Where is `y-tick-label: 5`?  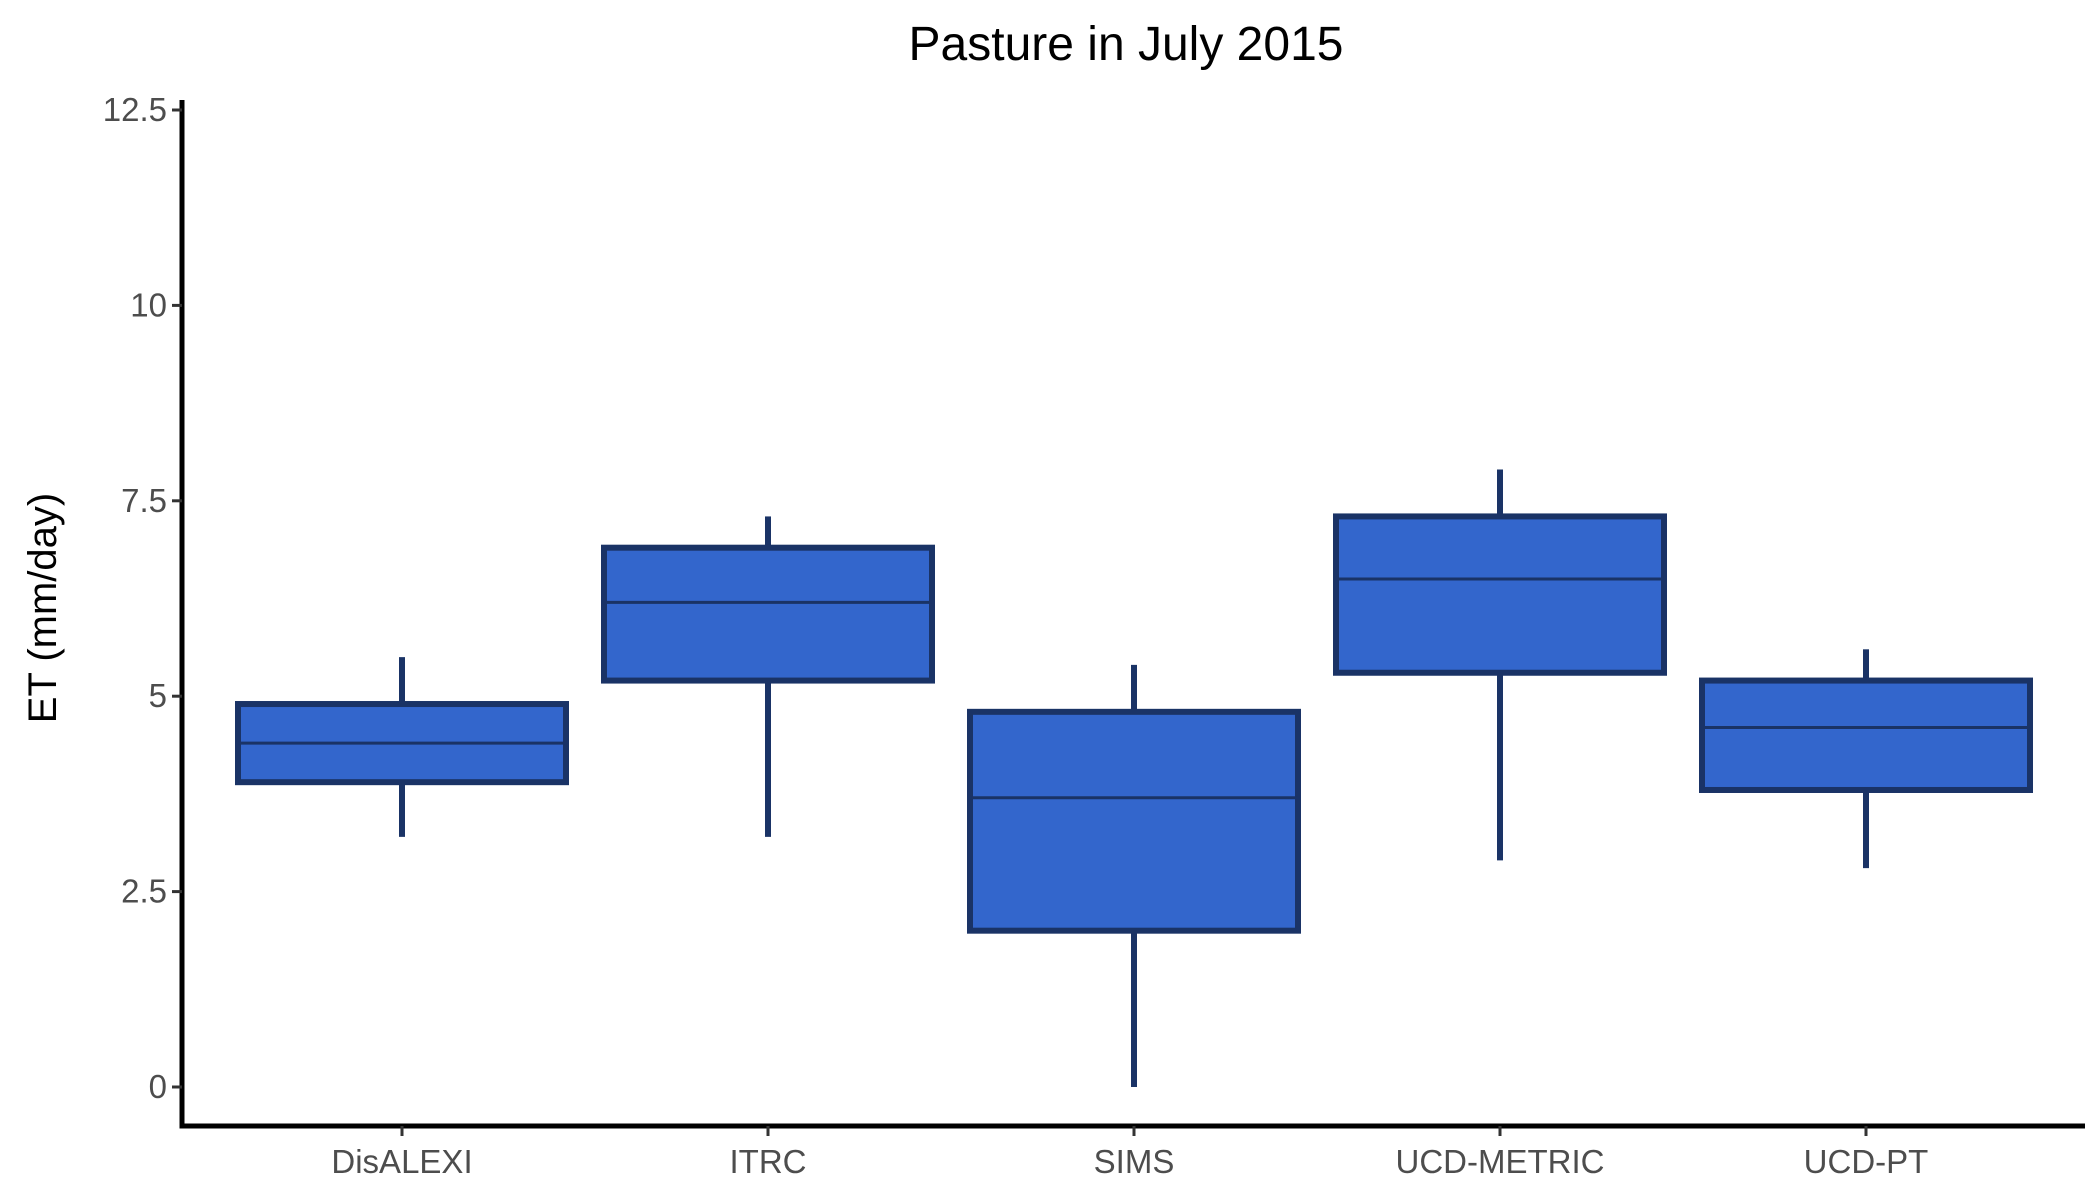
y-tick-label: 5 is located at coordinates (158, 695).